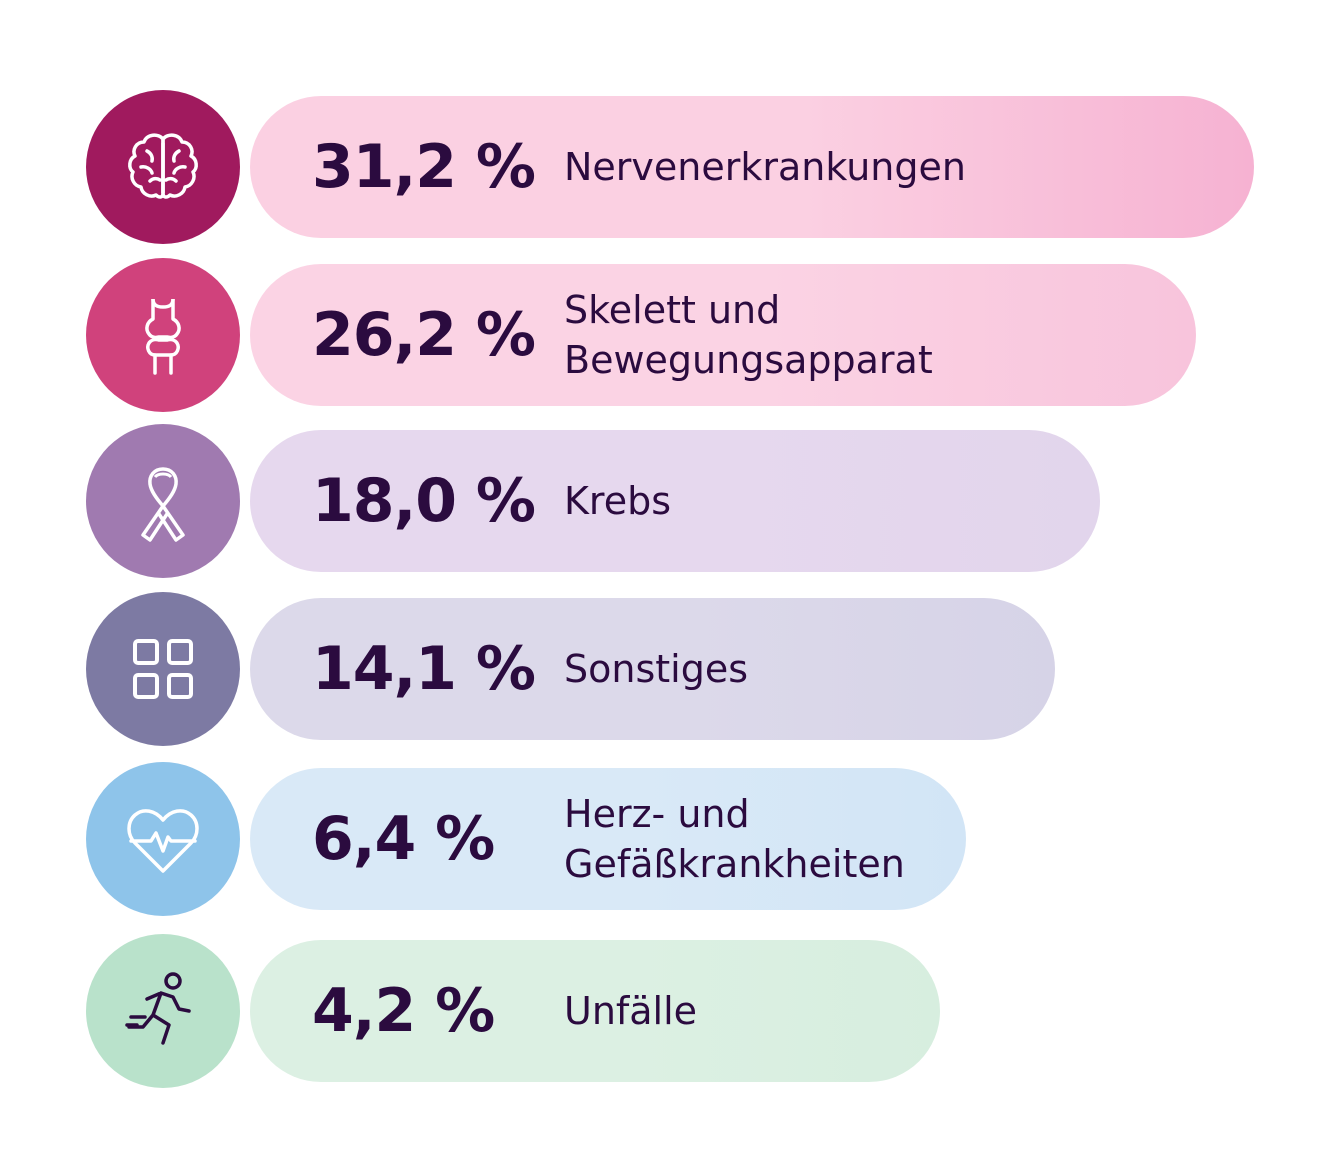  Describe the element at coordinates (158, 1008) in the screenshot. I see `running-person-icon` at that location.